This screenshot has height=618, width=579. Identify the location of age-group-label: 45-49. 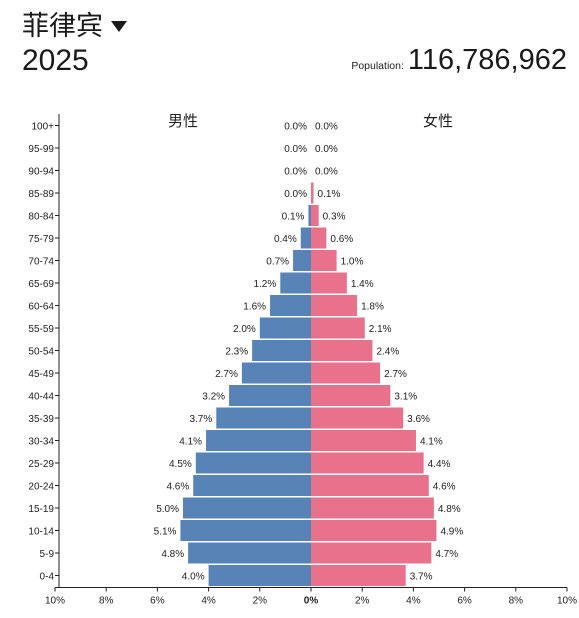
(41, 374).